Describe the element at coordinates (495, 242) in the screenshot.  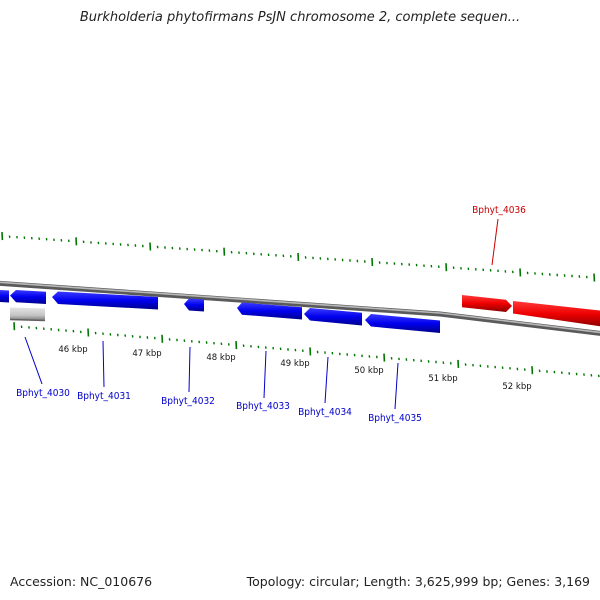
I see `gene-leader-line-red` at that location.